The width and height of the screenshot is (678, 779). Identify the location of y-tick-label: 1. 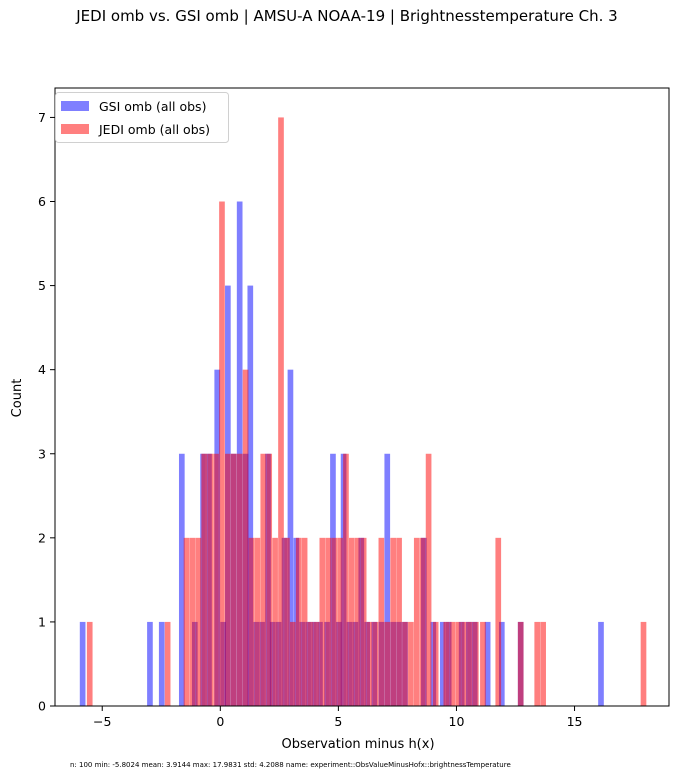
(42, 621).